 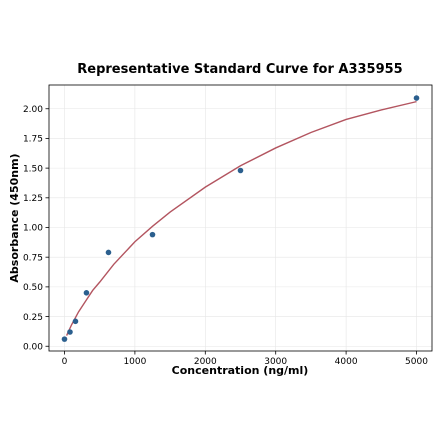 I want to click on x-tick-label: 2000, so click(x=205, y=362).